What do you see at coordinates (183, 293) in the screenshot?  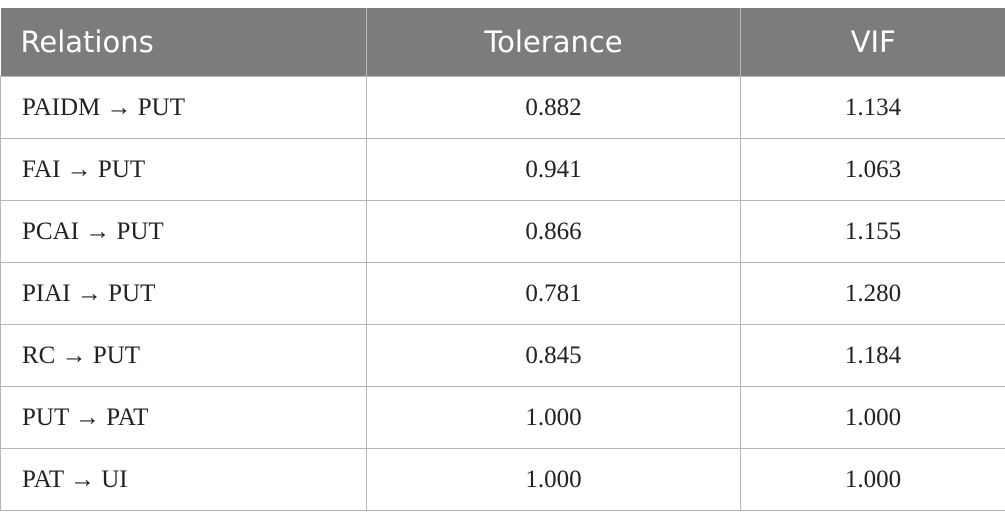 I see `cell-relation: PIAI → PUT` at bounding box center [183, 293].